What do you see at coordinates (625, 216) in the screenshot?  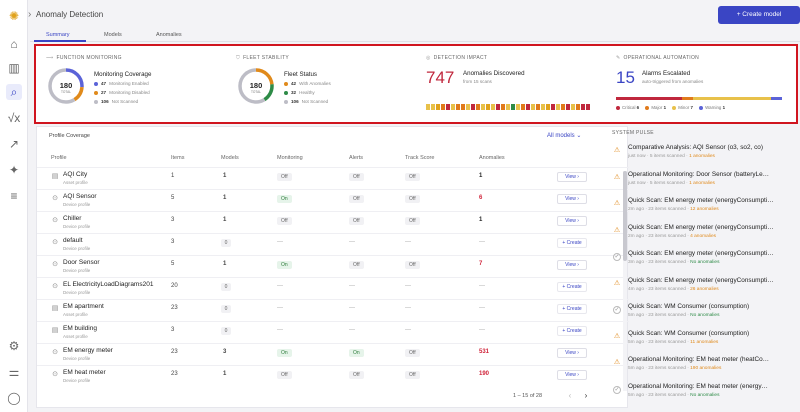 I see `scroll-thumb` at bounding box center [625, 216].